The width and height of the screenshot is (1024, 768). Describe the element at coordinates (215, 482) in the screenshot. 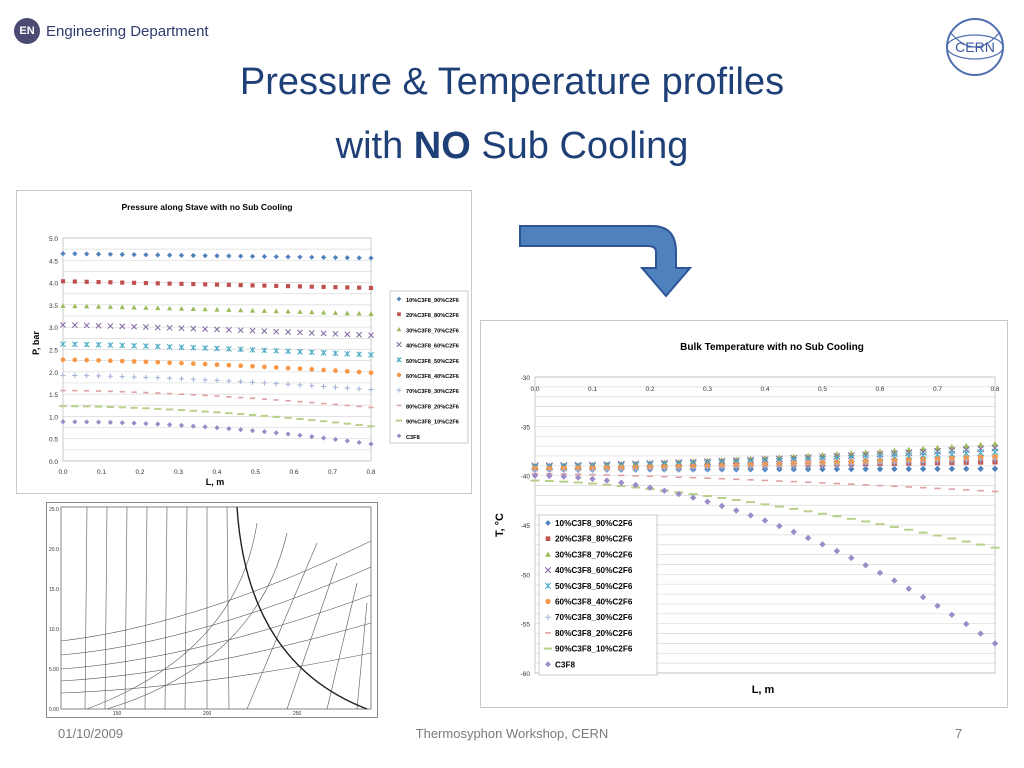

I see `x-axis-label: L, m` at that location.